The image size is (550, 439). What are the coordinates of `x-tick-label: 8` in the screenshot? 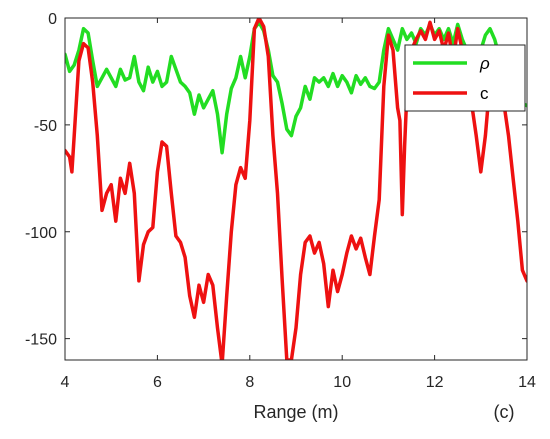 It's located at (249, 382).